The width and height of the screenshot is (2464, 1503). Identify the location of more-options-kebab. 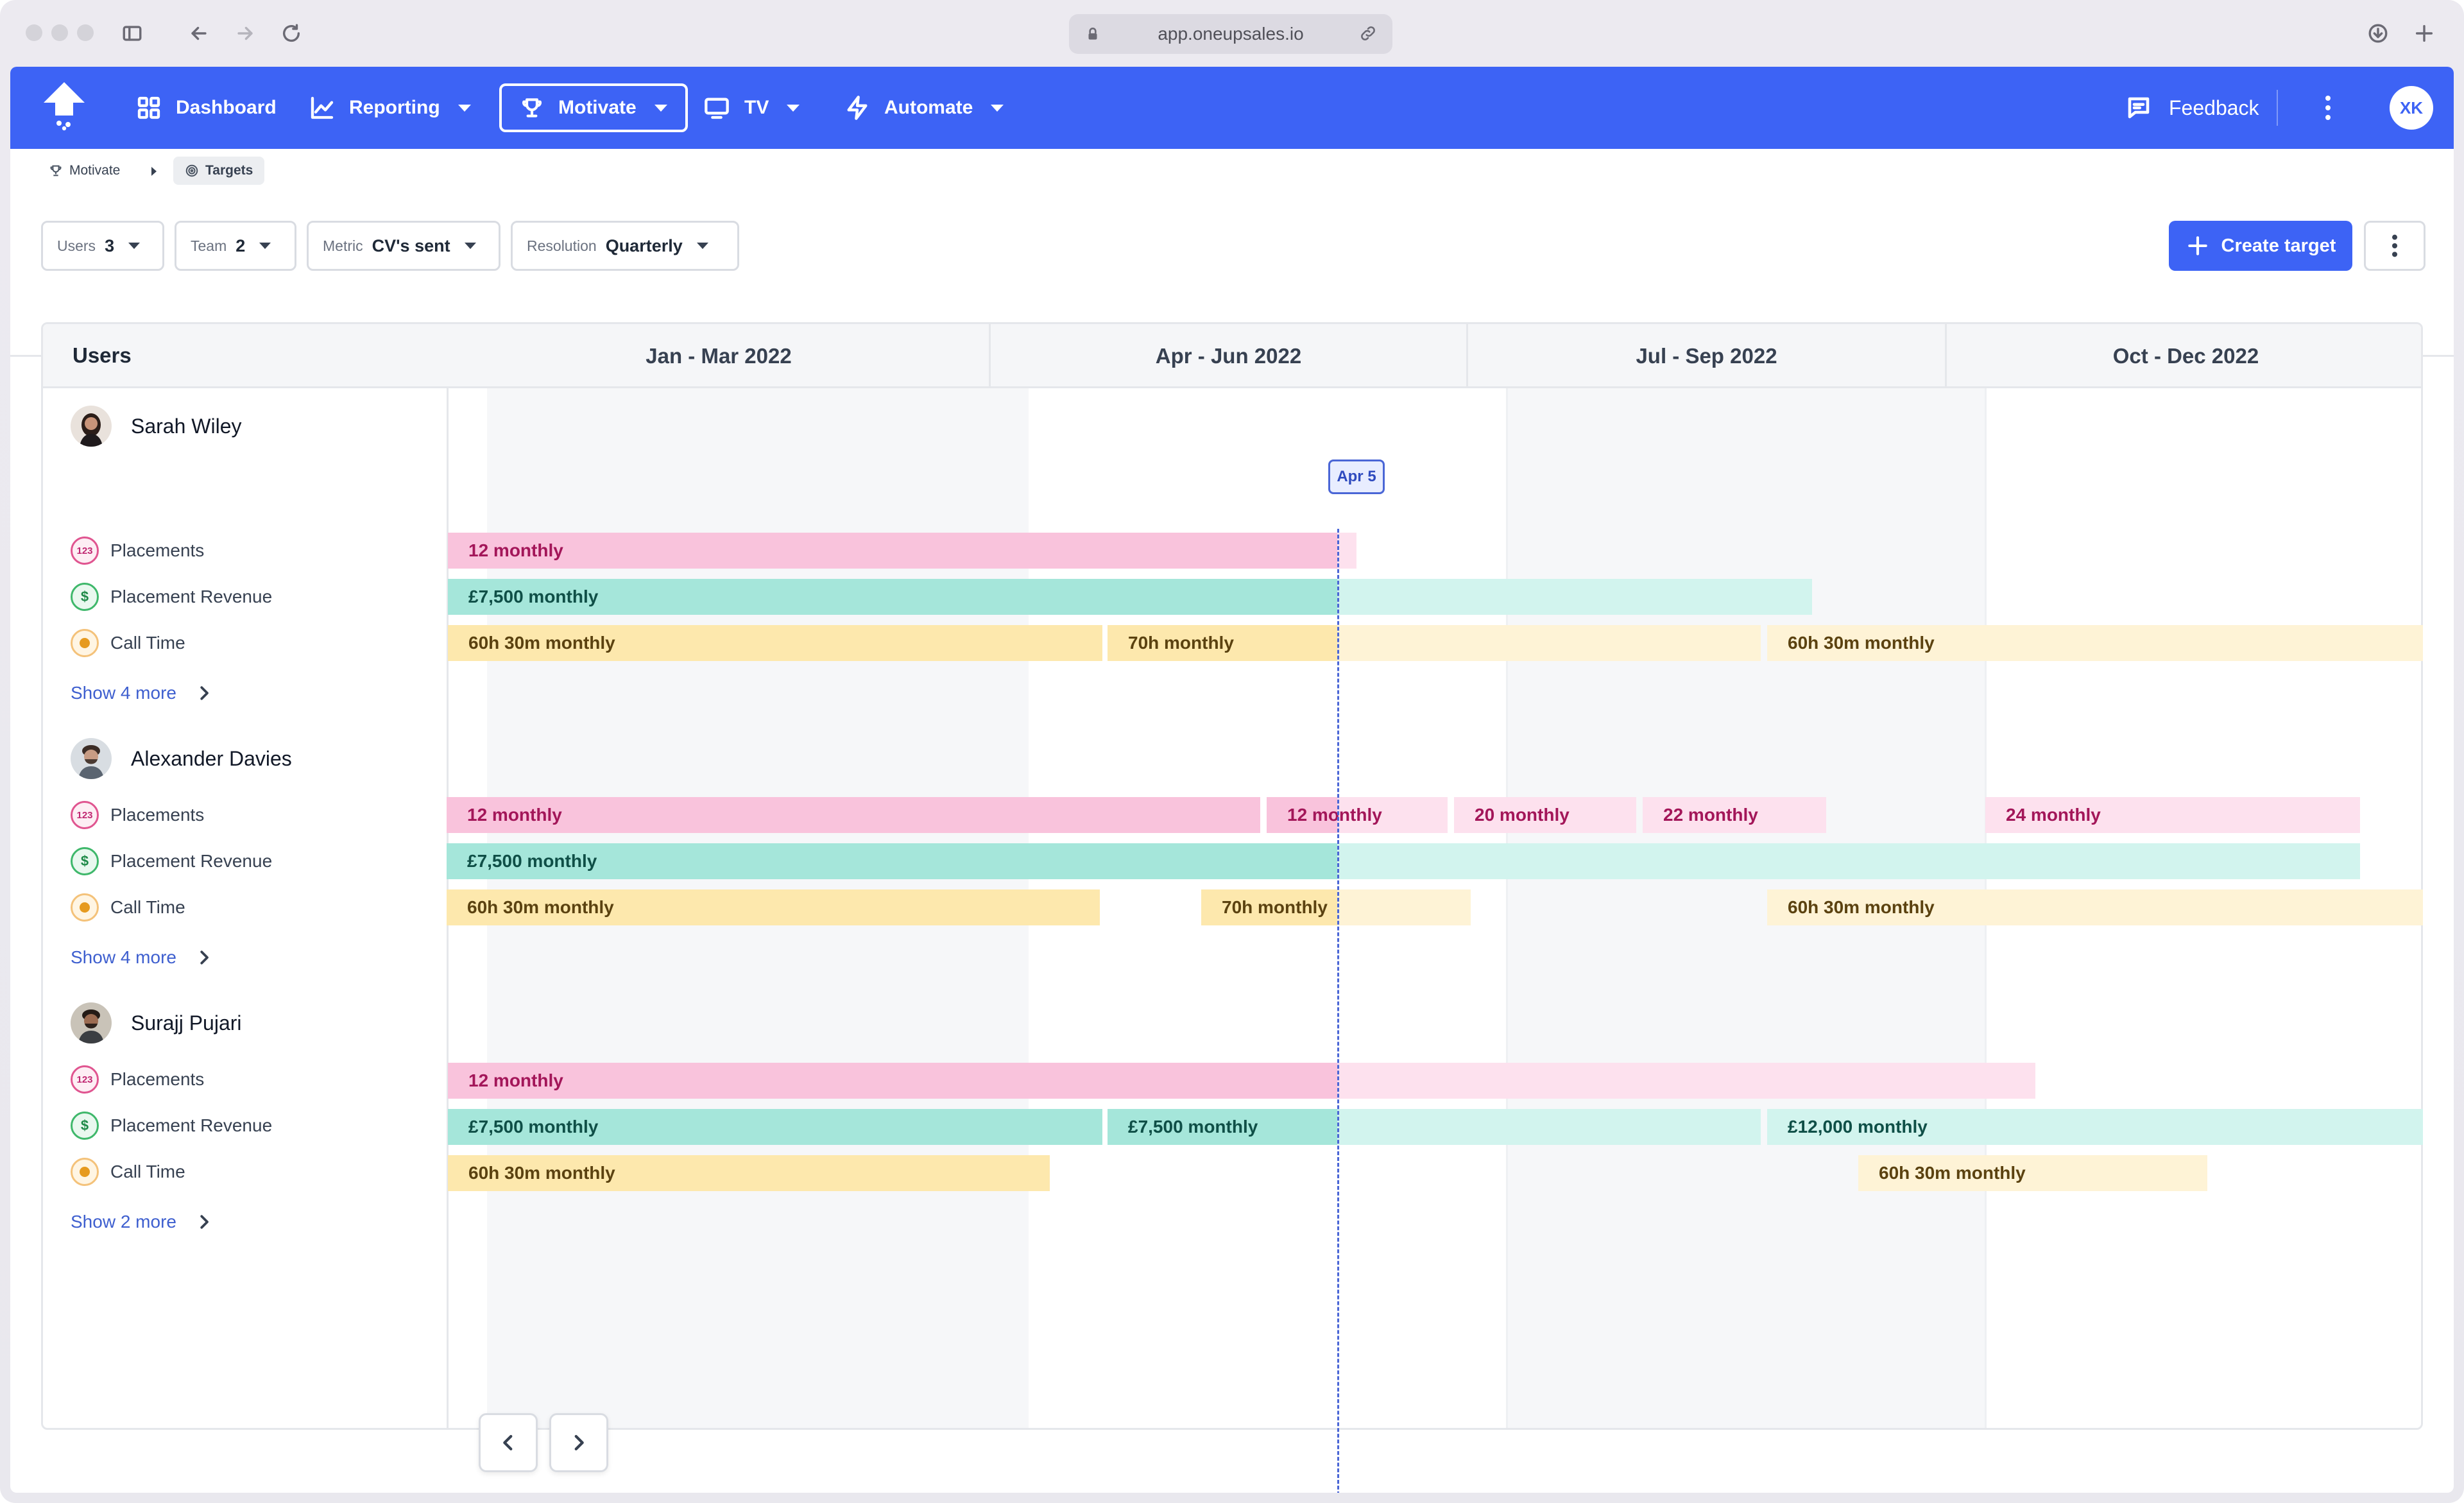
(2328, 108).